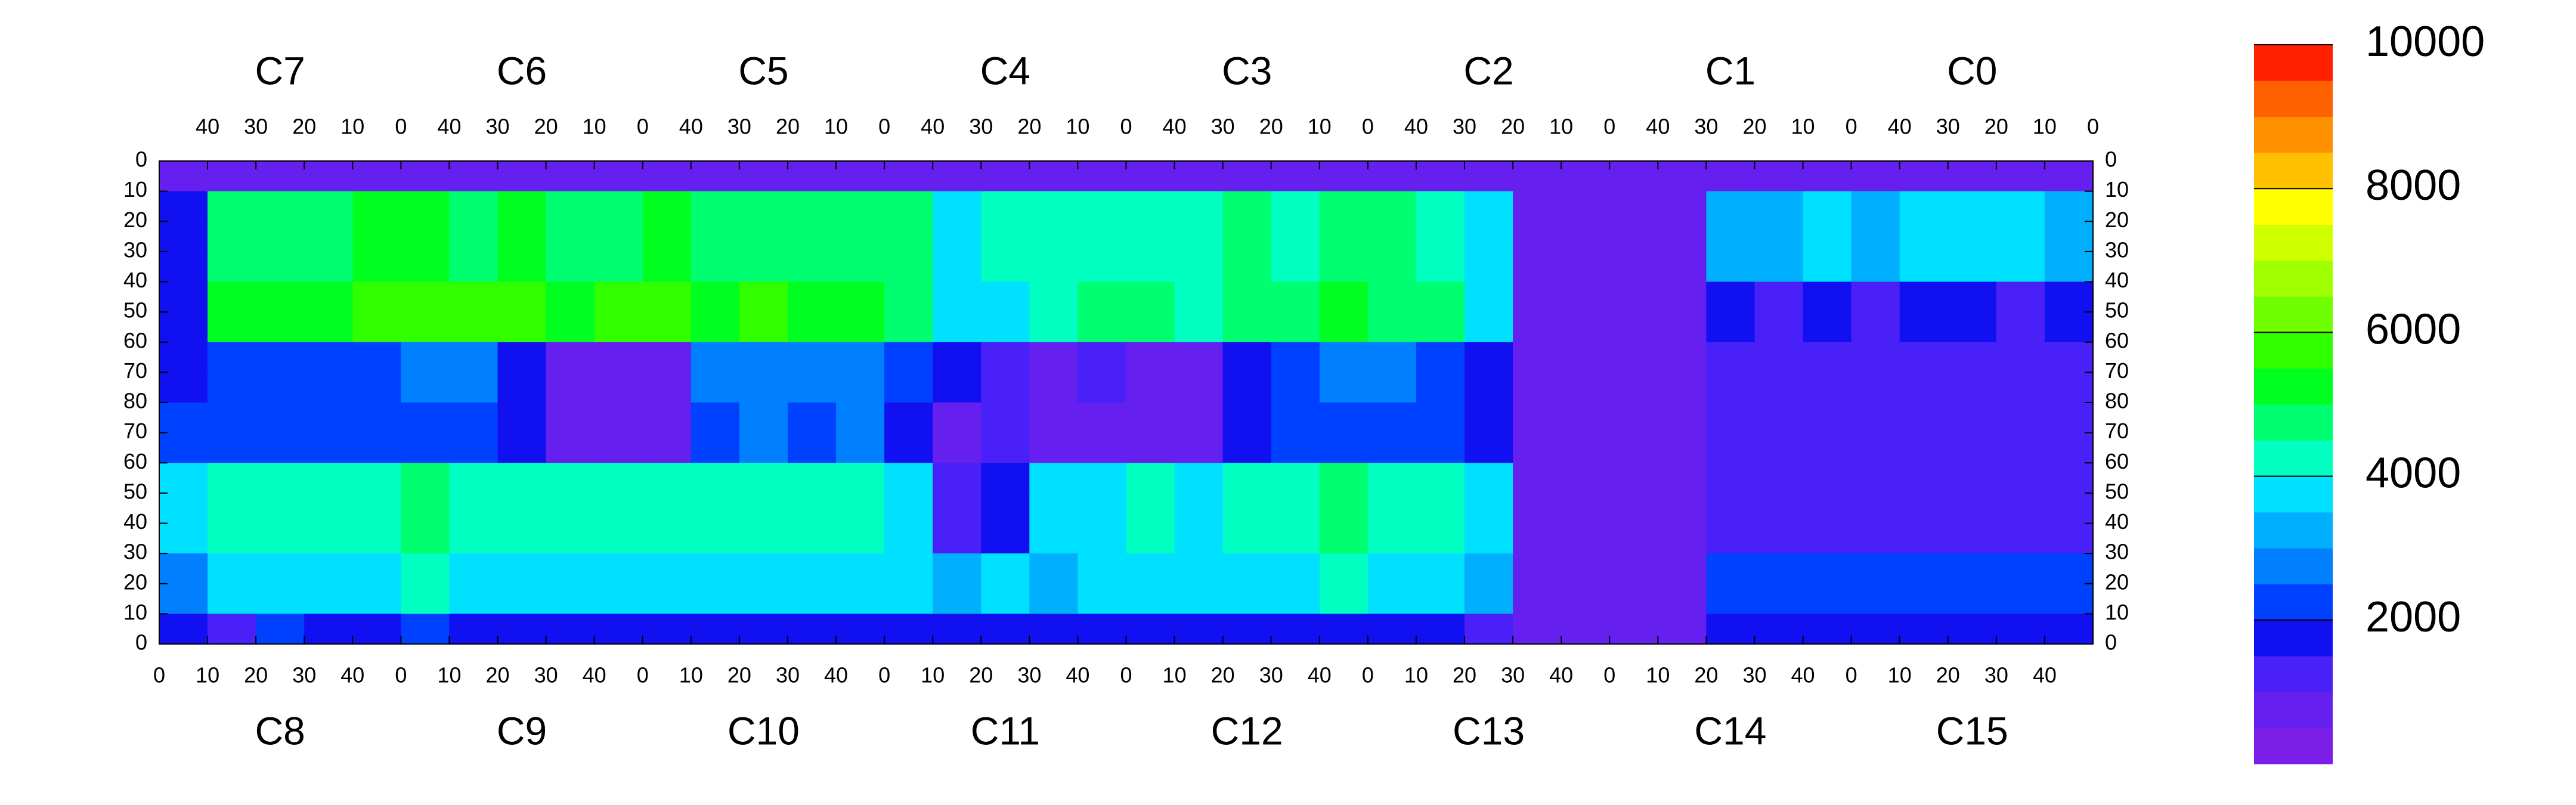  Describe the element at coordinates (352, 126) in the screenshot. I see `x-tick-label: 10` at that location.